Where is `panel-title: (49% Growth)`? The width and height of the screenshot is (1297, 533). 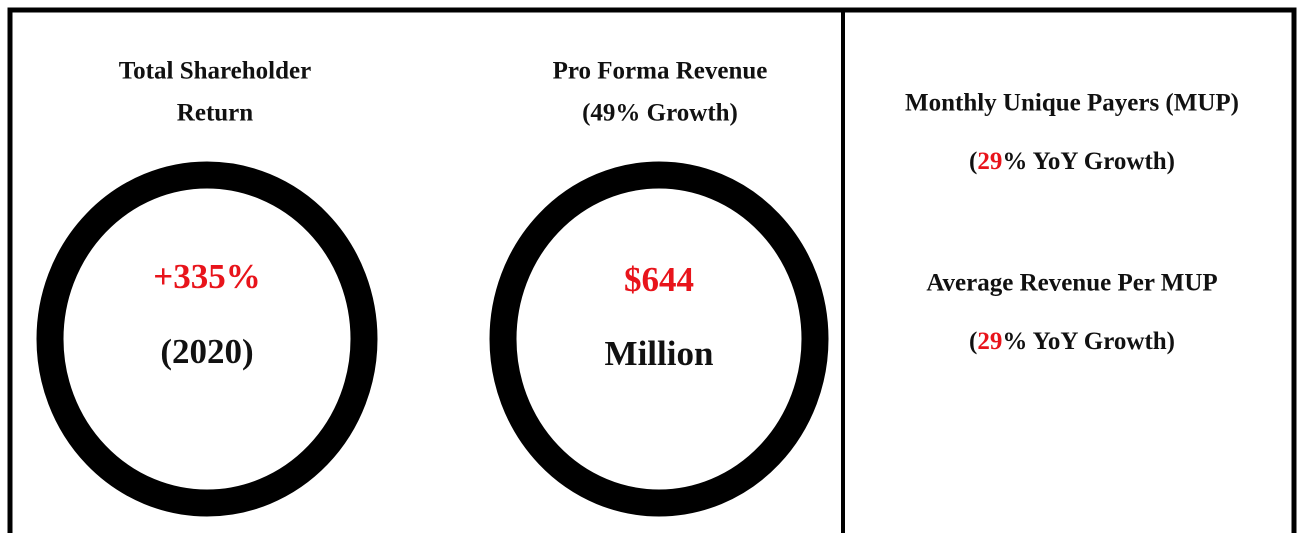
panel-title: (49% Growth) is located at coordinates (660, 113).